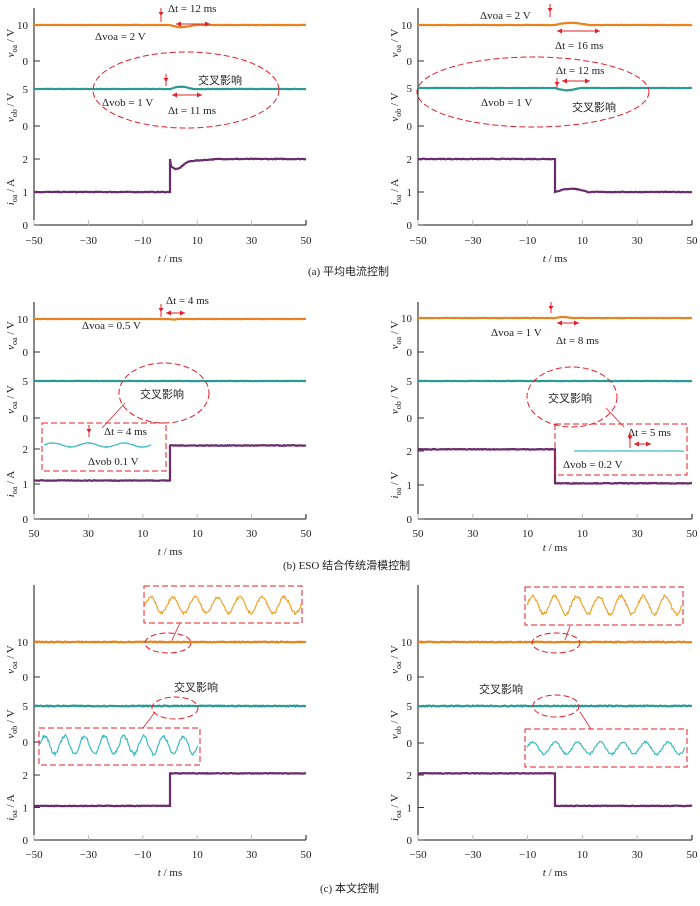  What do you see at coordinates (593, 465) in the screenshot?
I see `inset-annotation-delta-v: Δvob = 0.2 V` at bounding box center [593, 465].